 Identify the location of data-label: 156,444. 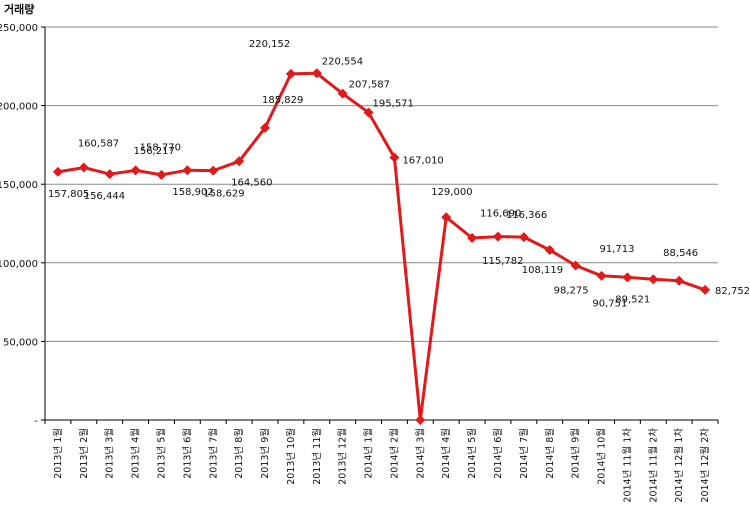
(104, 196).